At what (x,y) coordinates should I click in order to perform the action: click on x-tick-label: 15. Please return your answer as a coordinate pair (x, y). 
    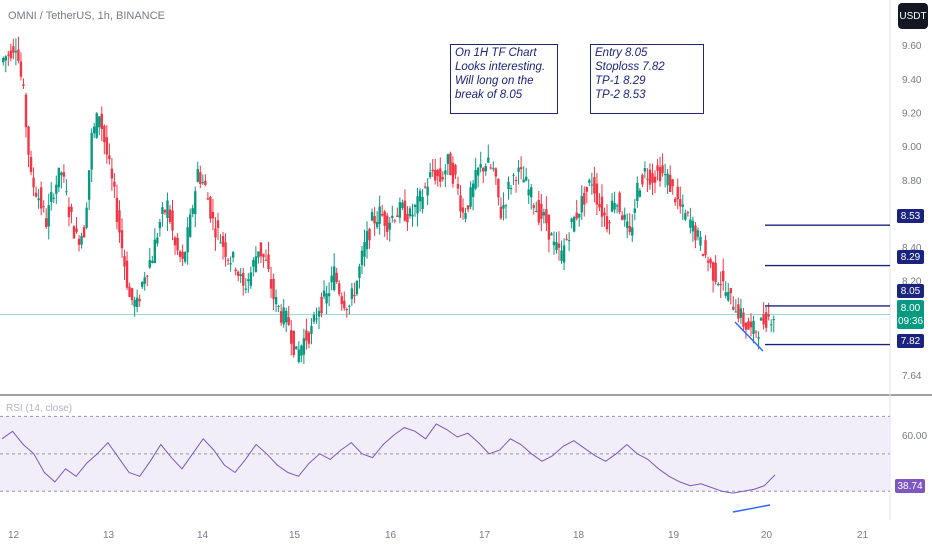
    Looking at the image, I should click on (295, 535).